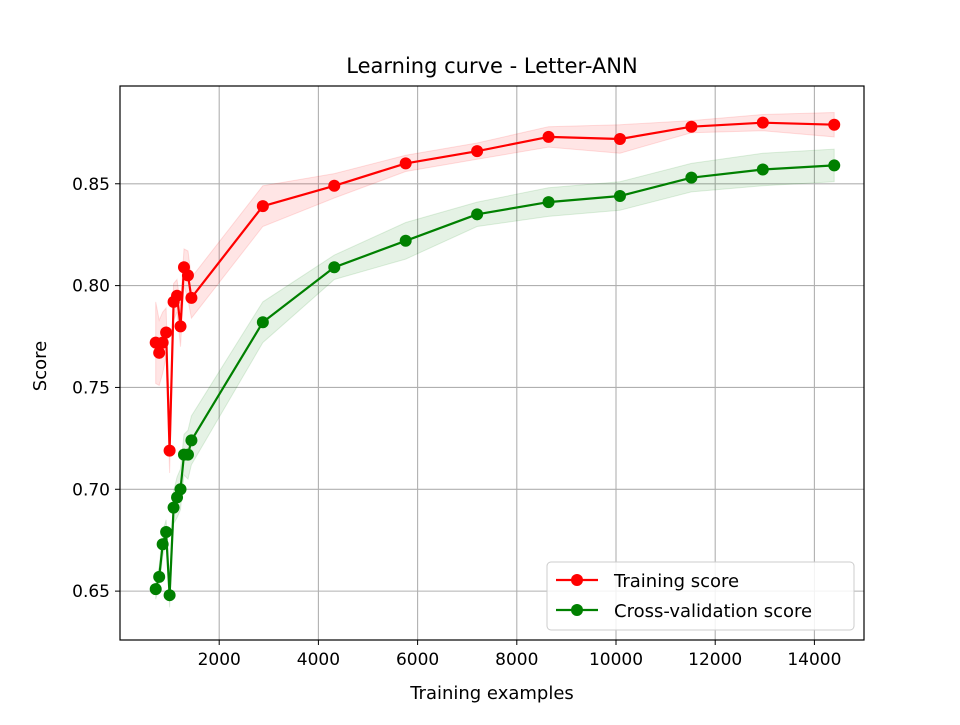  What do you see at coordinates (219, 660) in the screenshot?
I see `x-tick-label: 2000` at bounding box center [219, 660].